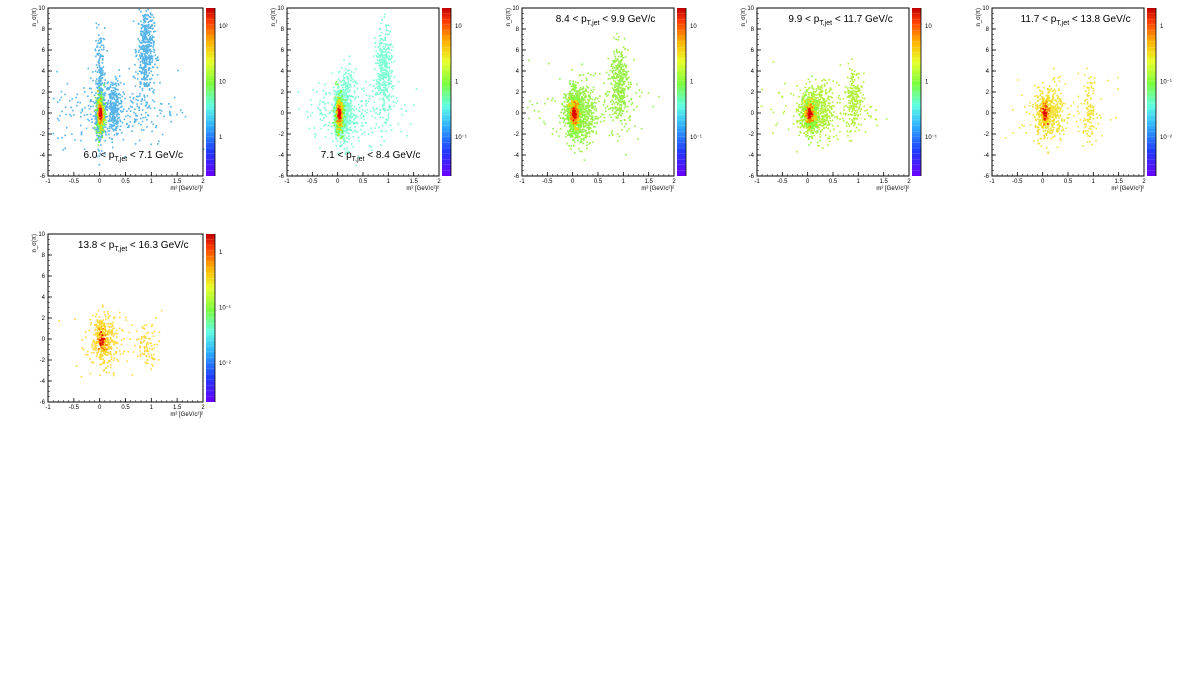  I want to click on y-axis-label: n_σ(π), so click(35, 17).